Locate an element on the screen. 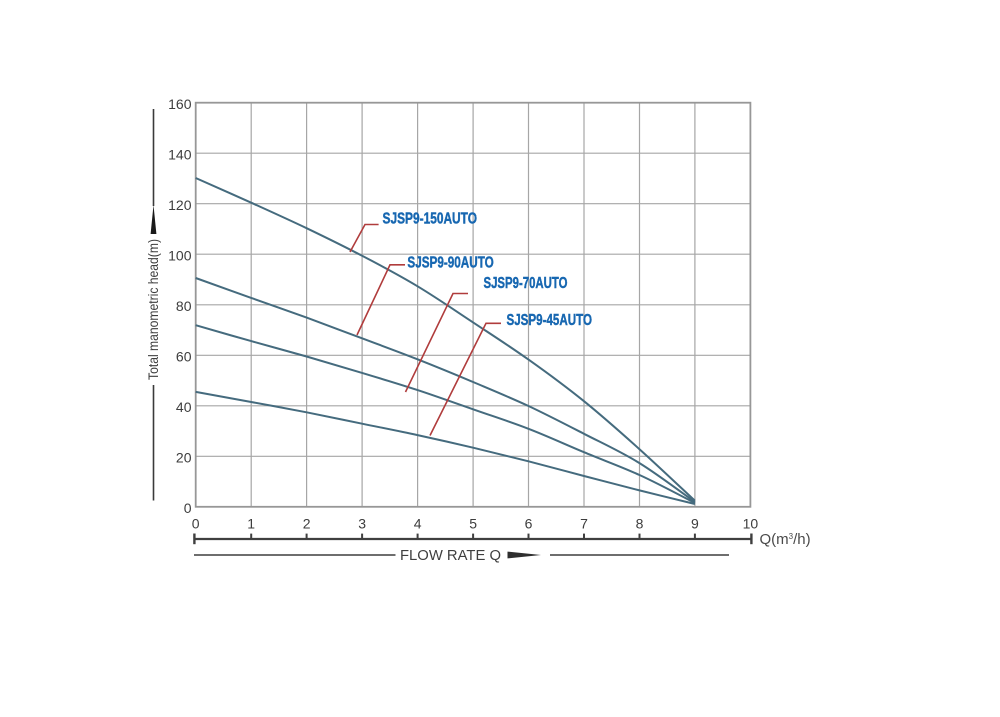  svg-text: SJSP9-90AUTO is located at coordinates (450, 262).